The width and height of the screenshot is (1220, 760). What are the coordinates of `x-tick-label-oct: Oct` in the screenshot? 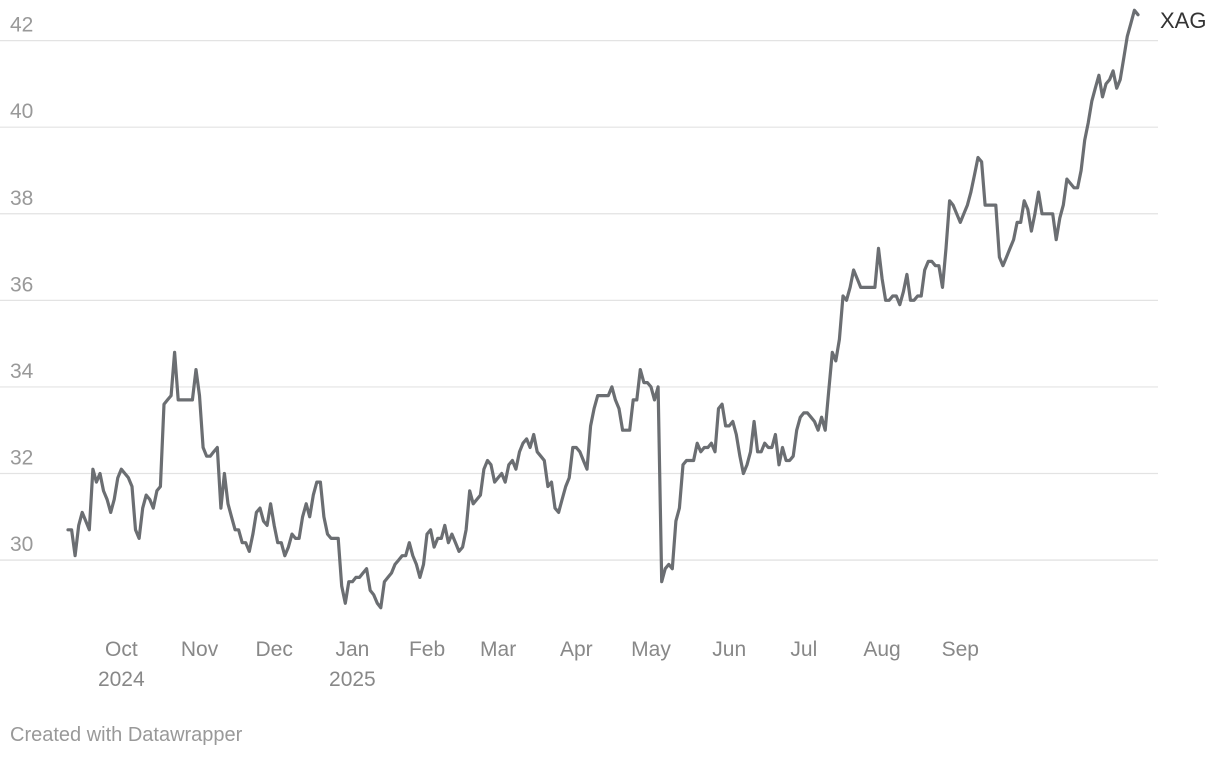 It's located at (121, 649).